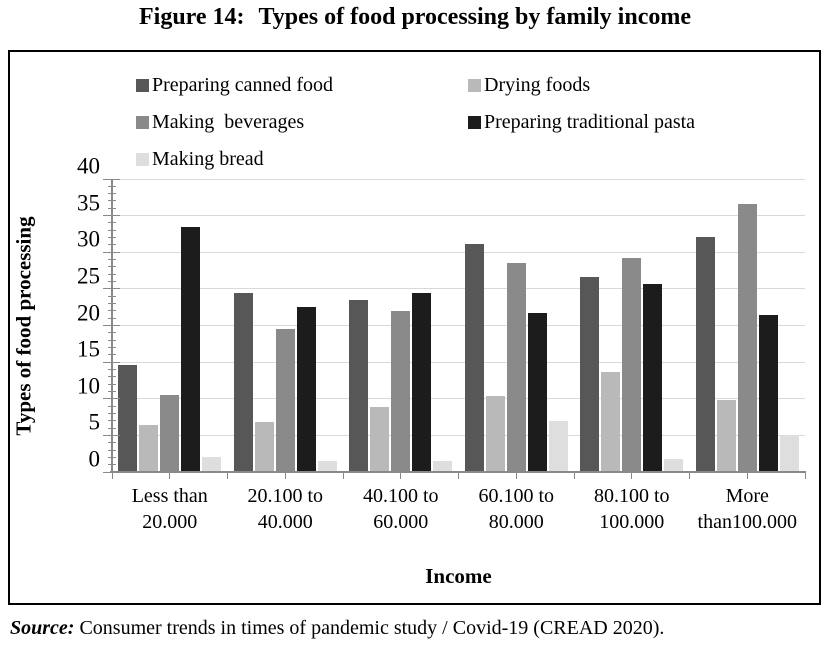 The width and height of the screenshot is (830, 656). What do you see at coordinates (516, 367) in the screenshot?
I see `bar-making-beverages-g4` at bounding box center [516, 367].